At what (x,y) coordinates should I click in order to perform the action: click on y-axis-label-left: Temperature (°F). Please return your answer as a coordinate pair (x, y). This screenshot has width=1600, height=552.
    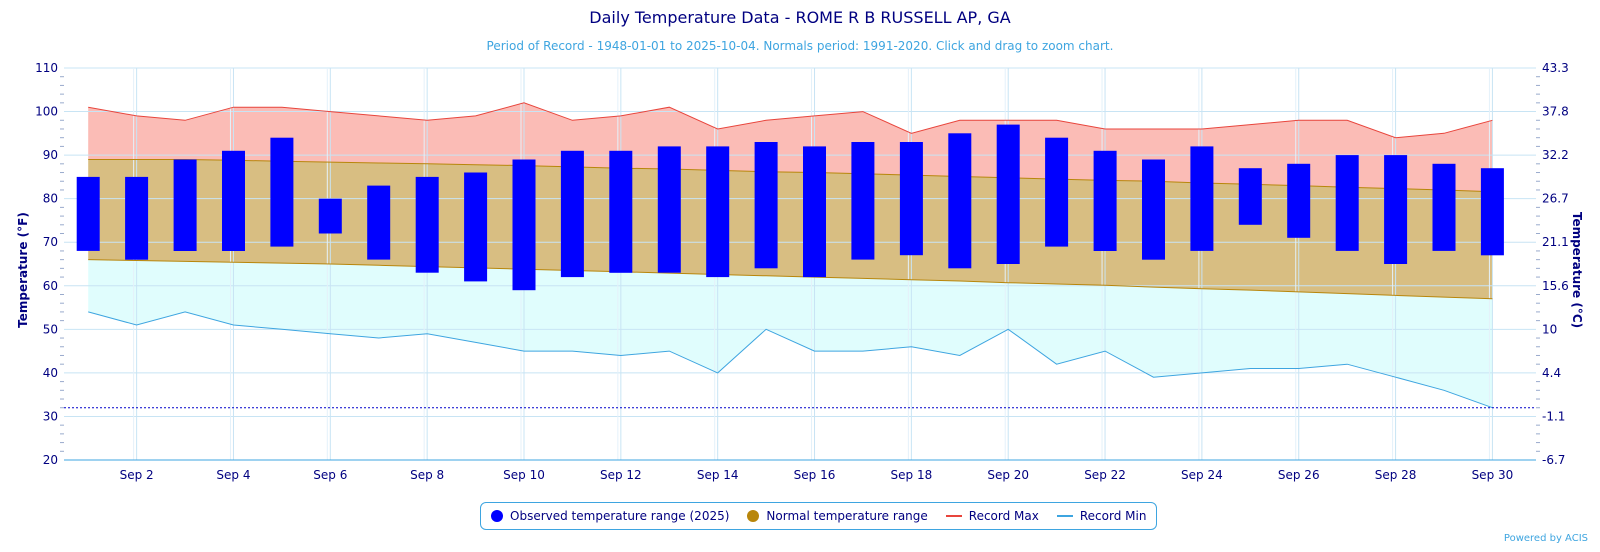
    Looking at the image, I should click on (23, 270).